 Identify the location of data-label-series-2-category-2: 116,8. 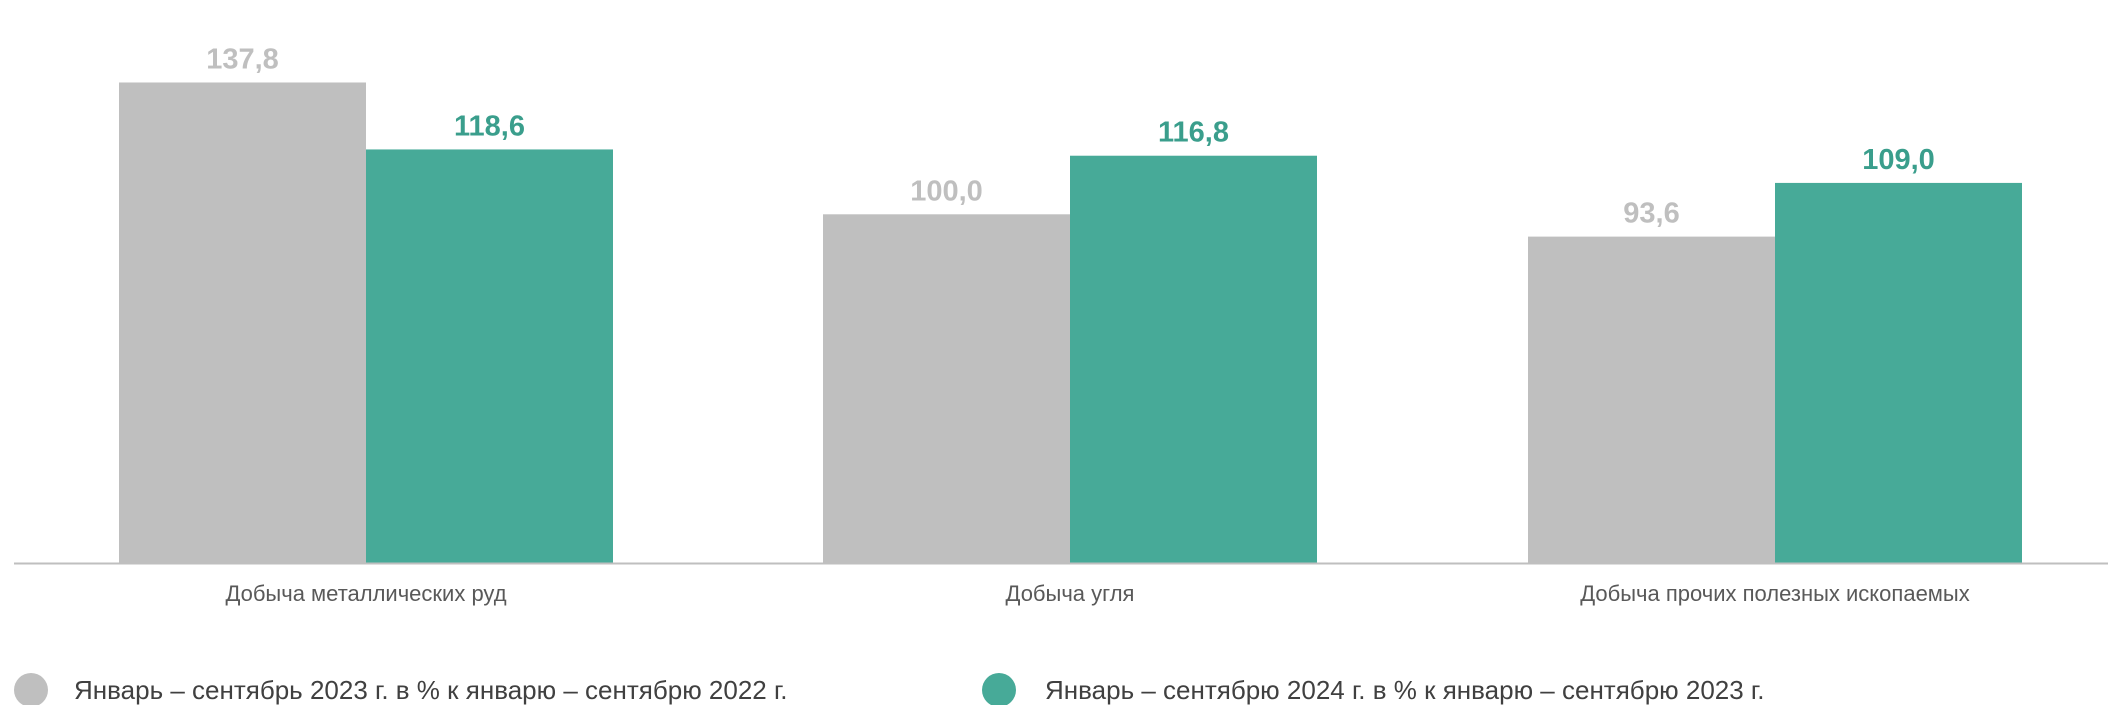
(1193, 133).